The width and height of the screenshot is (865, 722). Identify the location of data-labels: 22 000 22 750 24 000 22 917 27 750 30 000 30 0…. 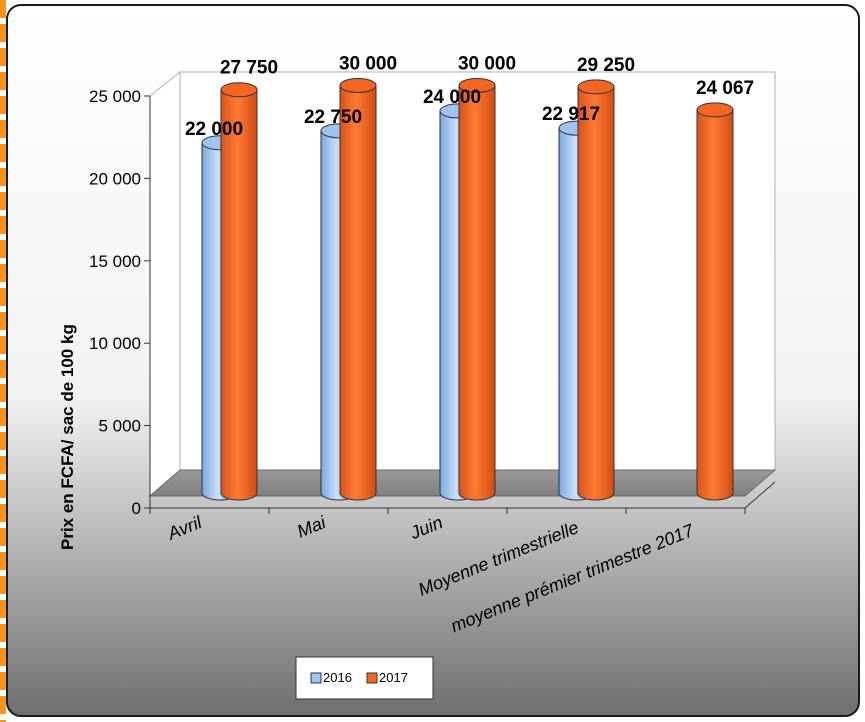
(469, 96).